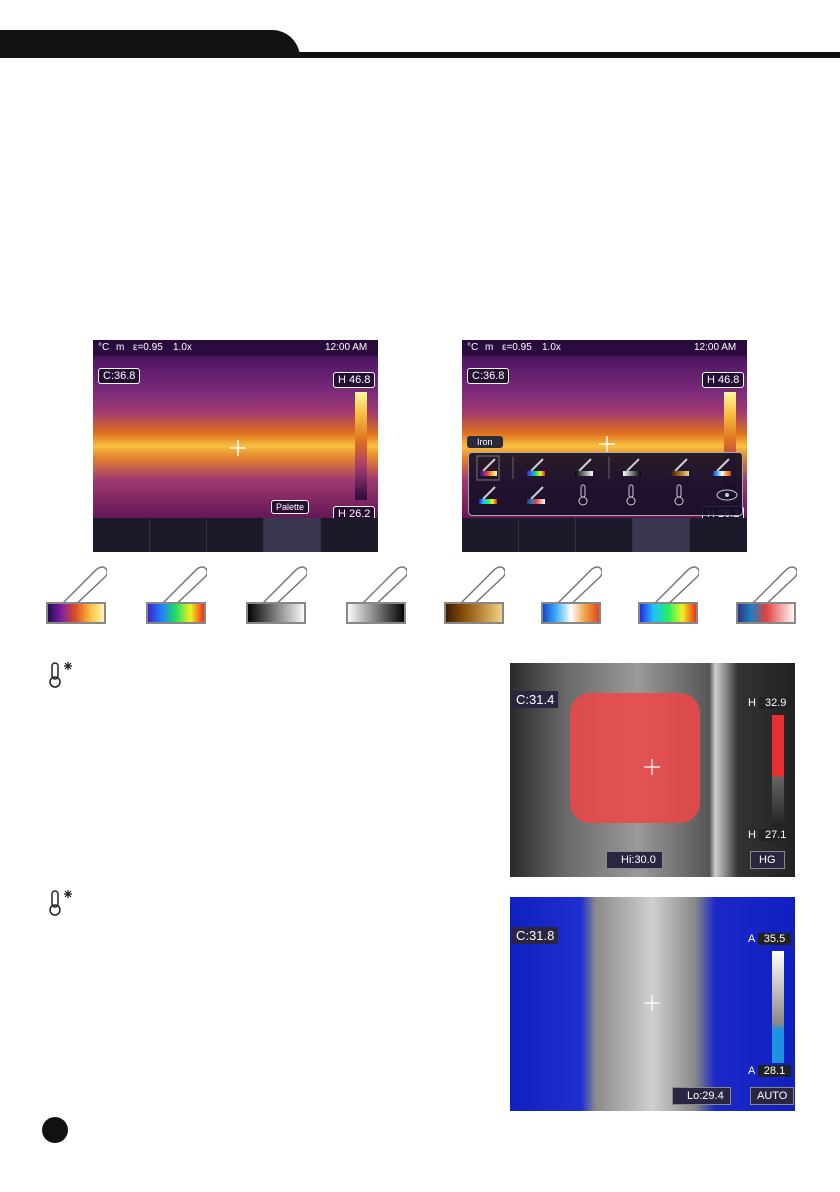 The width and height of the screenshot is (840, 1192). I want to click on header-rule, so click(420, 55).